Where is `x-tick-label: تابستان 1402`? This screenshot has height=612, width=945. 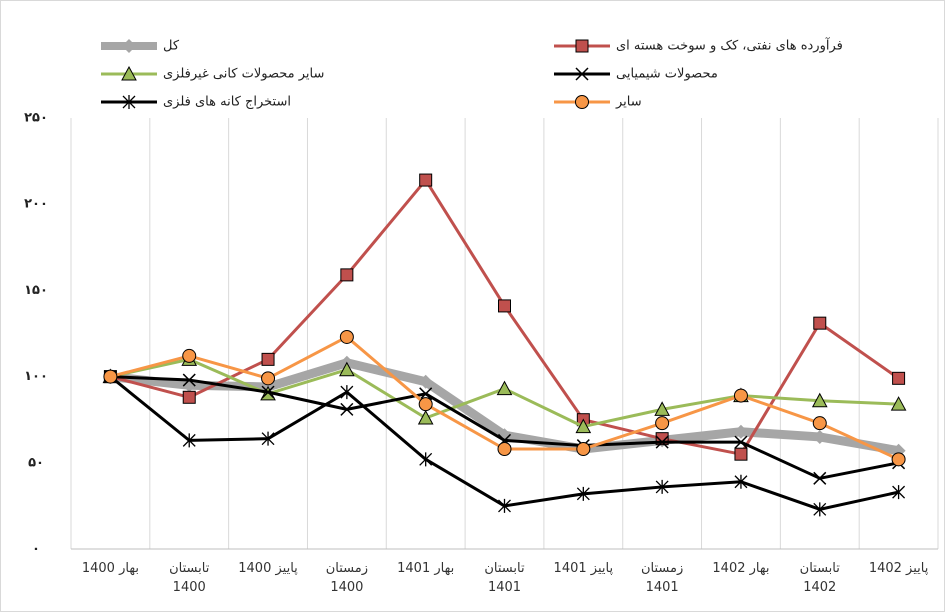
x-tick-label: تابستان 1402 is located at coordinates (819, 578).